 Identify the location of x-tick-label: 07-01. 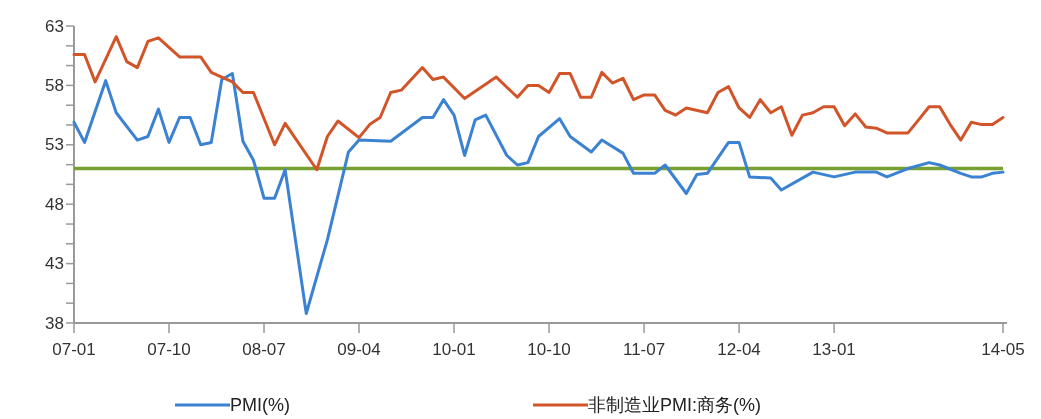
(74, 349).